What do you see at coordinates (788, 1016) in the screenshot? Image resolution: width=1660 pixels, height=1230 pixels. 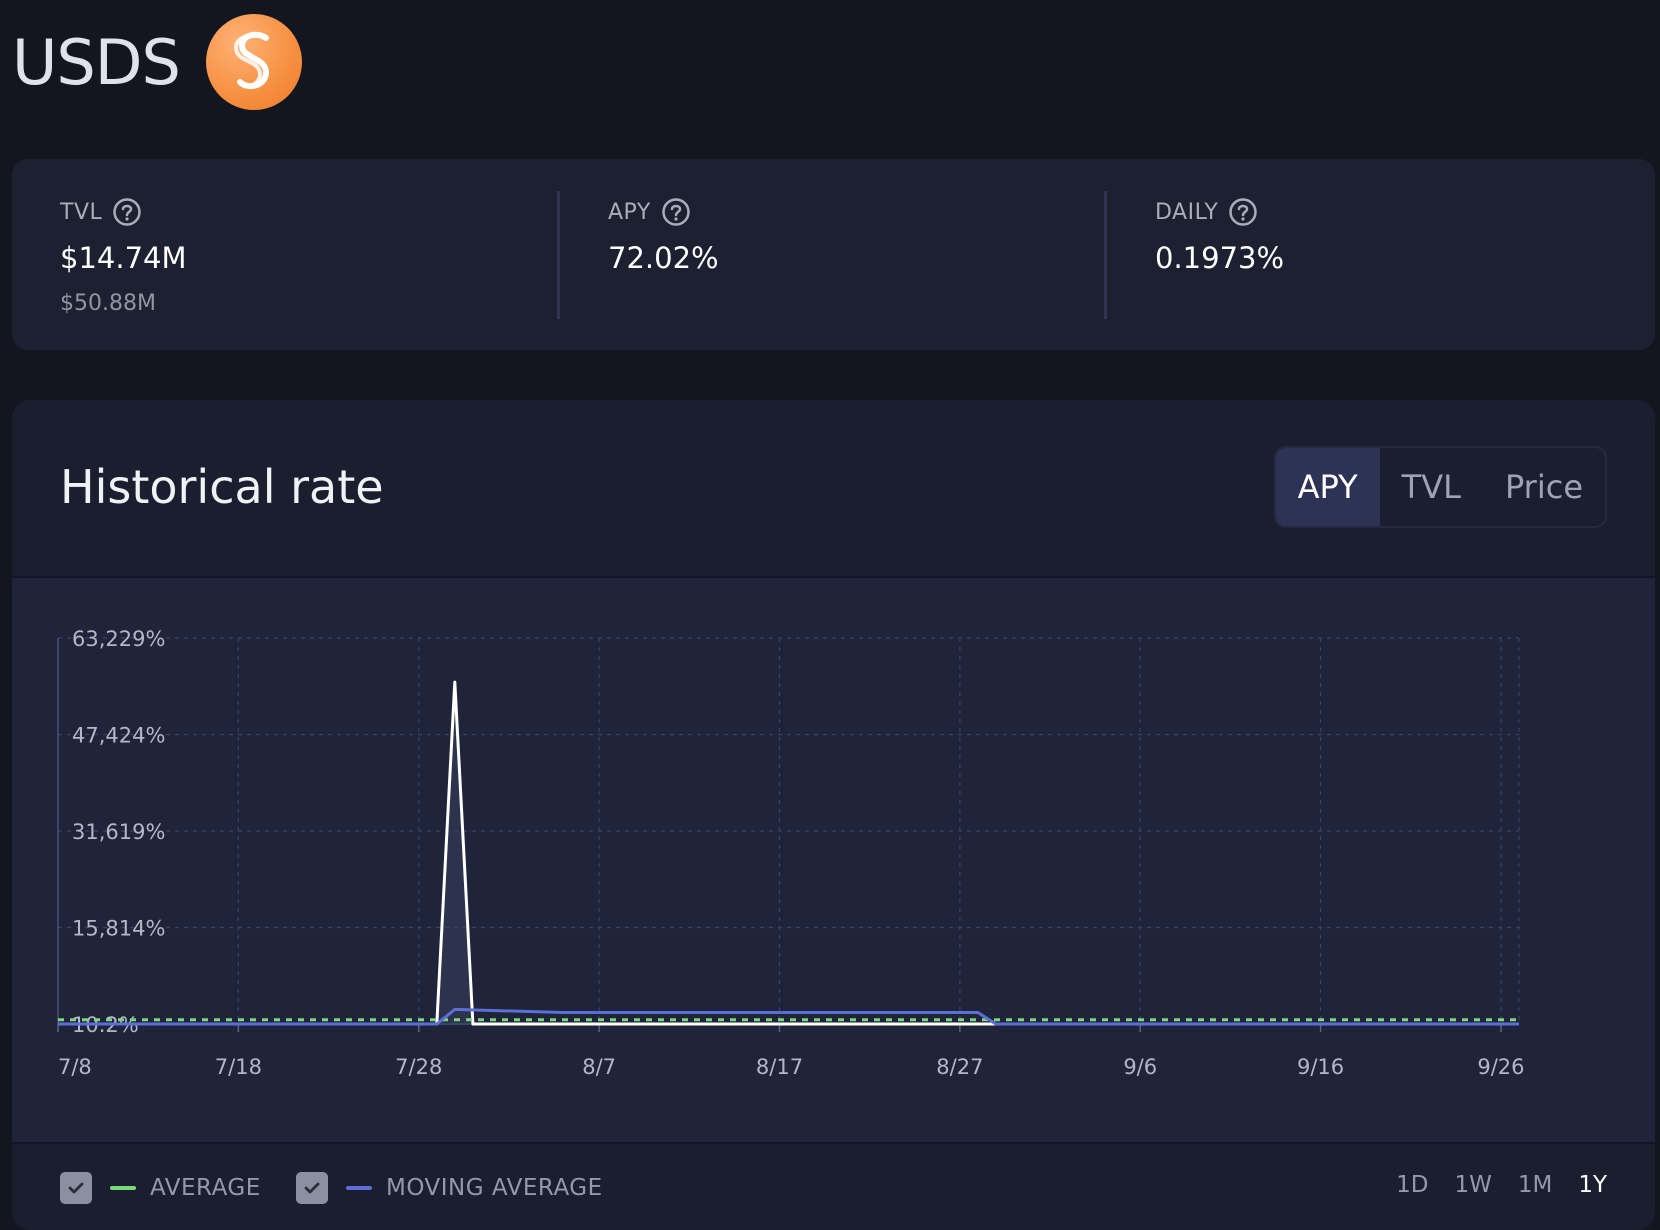 I see `moving-average-series-line` at bounding box center [788, 1016].